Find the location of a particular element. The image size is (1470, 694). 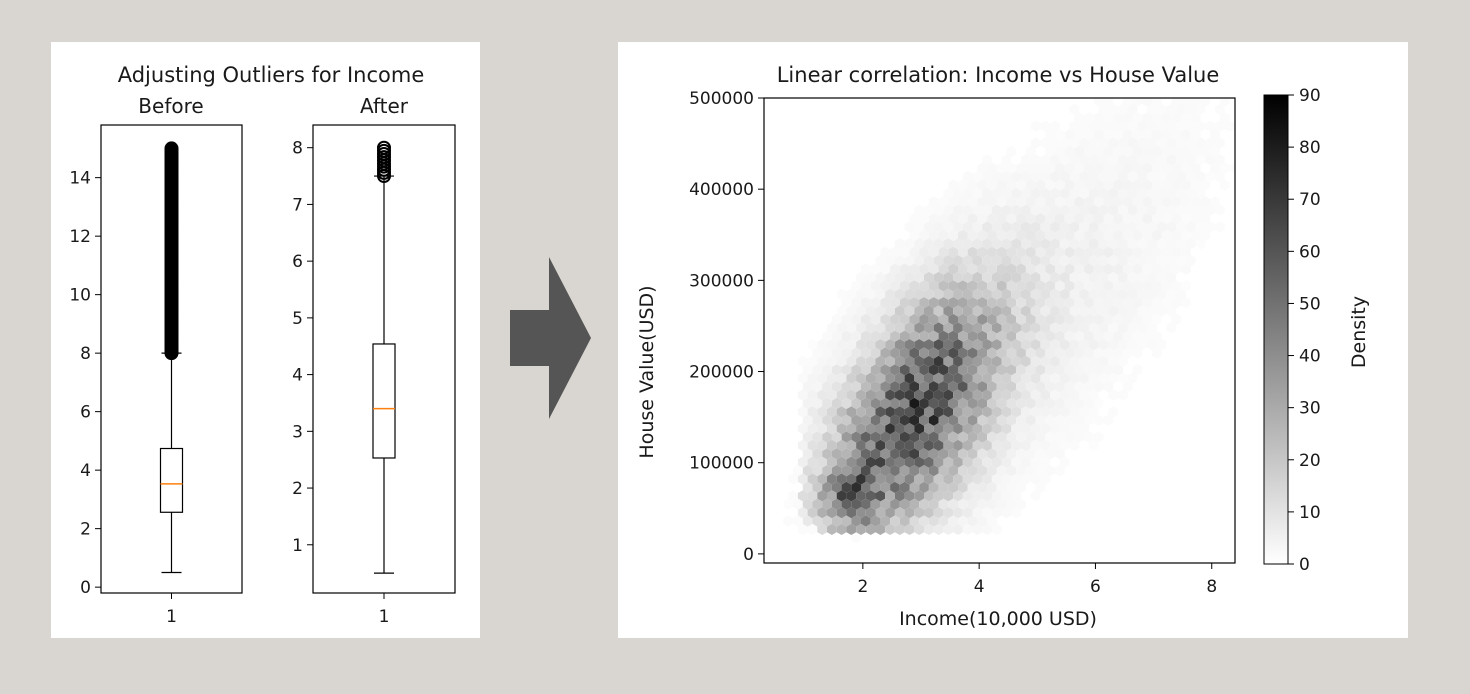

x-axis-label: Income(10,000 USD) is located at coordinates (998, 619).